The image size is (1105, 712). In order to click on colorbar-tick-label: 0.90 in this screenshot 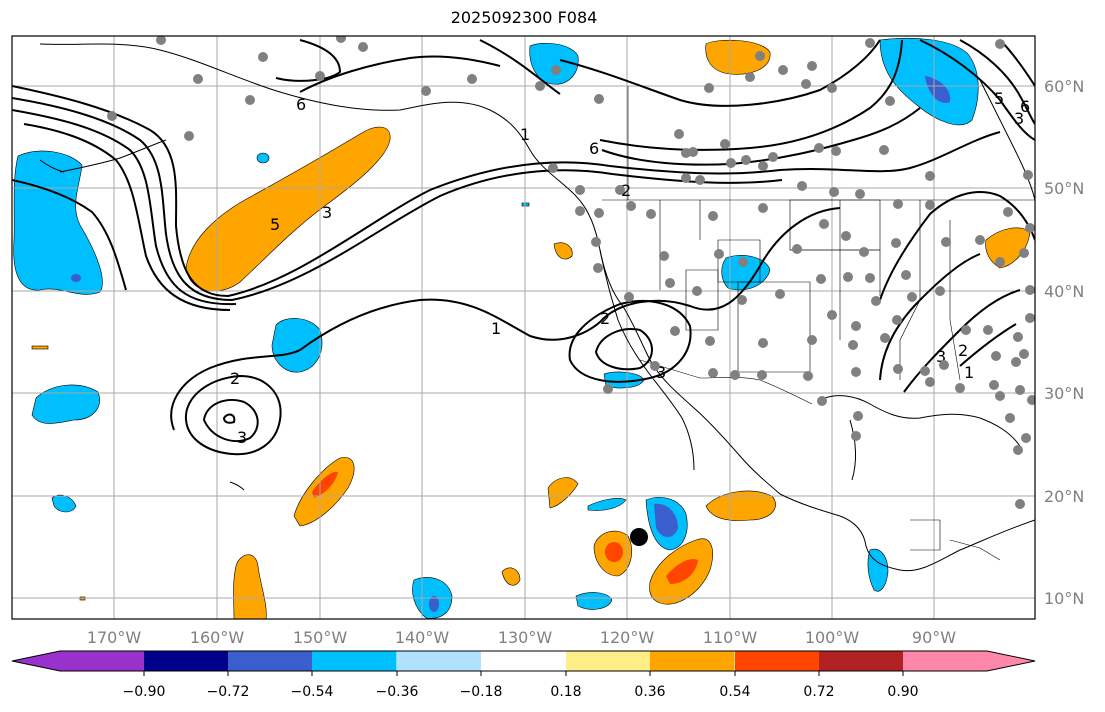, I will do `click(902, 692)`.